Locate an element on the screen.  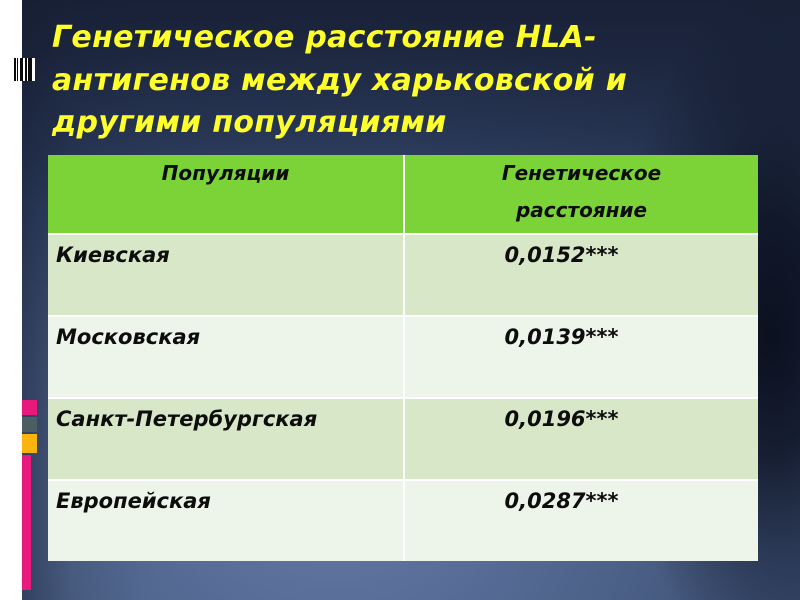
table-row: Московская 0,0139*** is located at coordinates (403, 358).